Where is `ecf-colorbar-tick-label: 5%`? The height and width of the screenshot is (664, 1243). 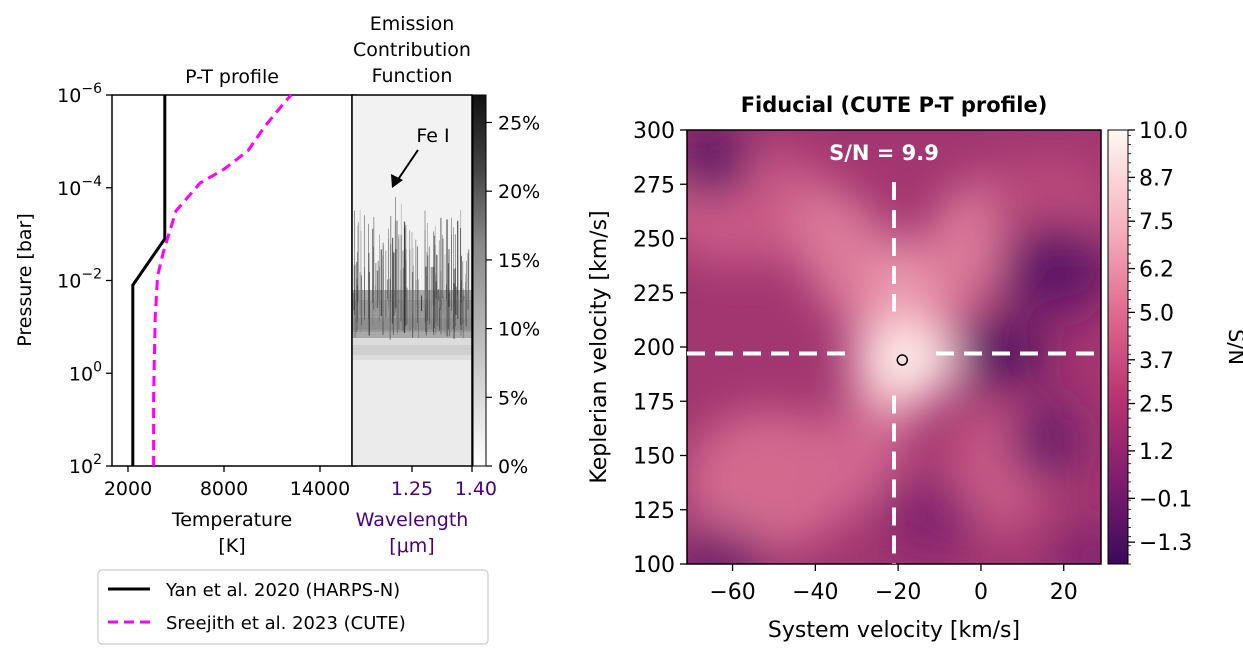 ecf-colorbar-tick-label: 5% is located at coordinates (513, 398).